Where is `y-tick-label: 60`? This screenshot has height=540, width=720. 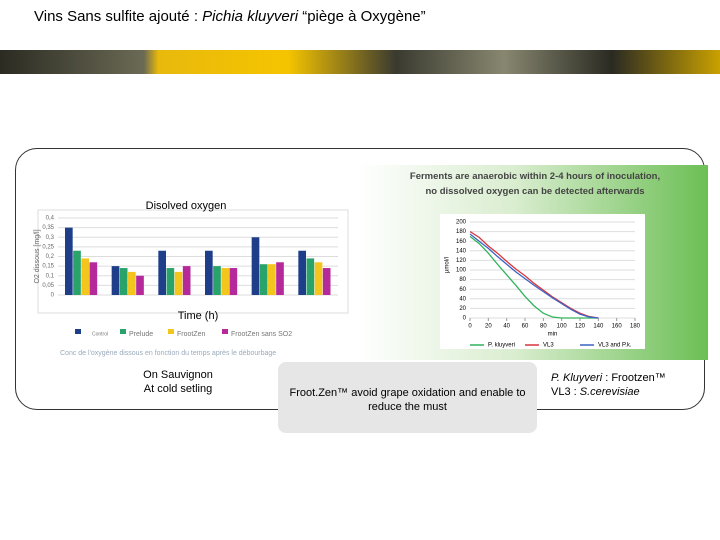
y-tick-label: 60 is located at coordinates (462, 290).